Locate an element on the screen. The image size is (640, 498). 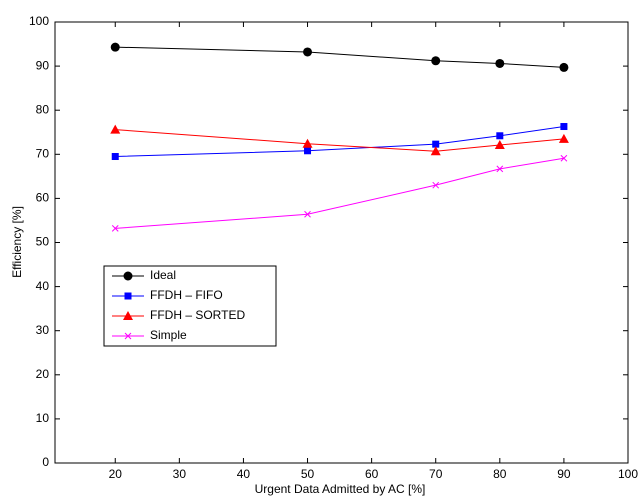
x-tick-label: 60 is located at coordinates (372, 474).